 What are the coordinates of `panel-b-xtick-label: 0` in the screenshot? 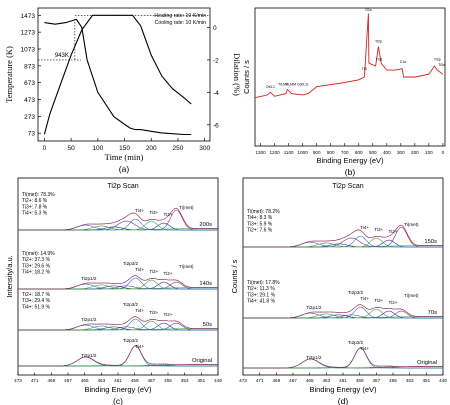 It's located at (443, 152).